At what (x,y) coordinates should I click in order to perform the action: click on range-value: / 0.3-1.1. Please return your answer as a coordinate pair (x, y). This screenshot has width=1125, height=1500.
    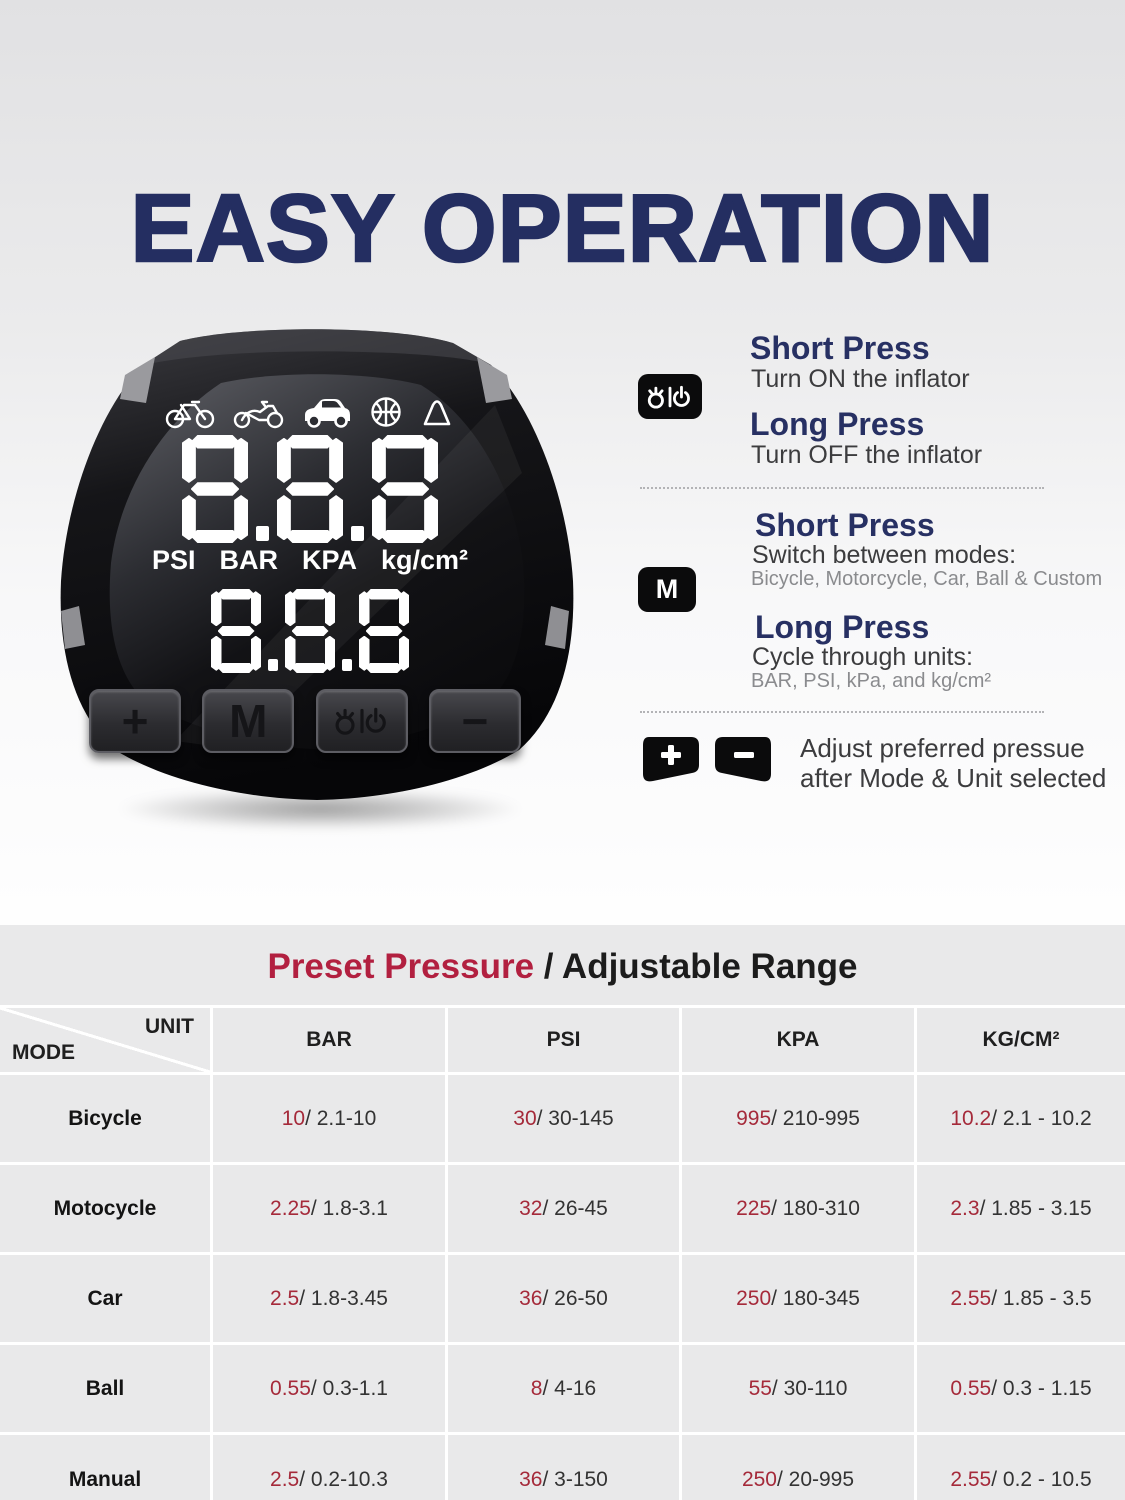
    Looking at the image, I should click on (349, 1388).